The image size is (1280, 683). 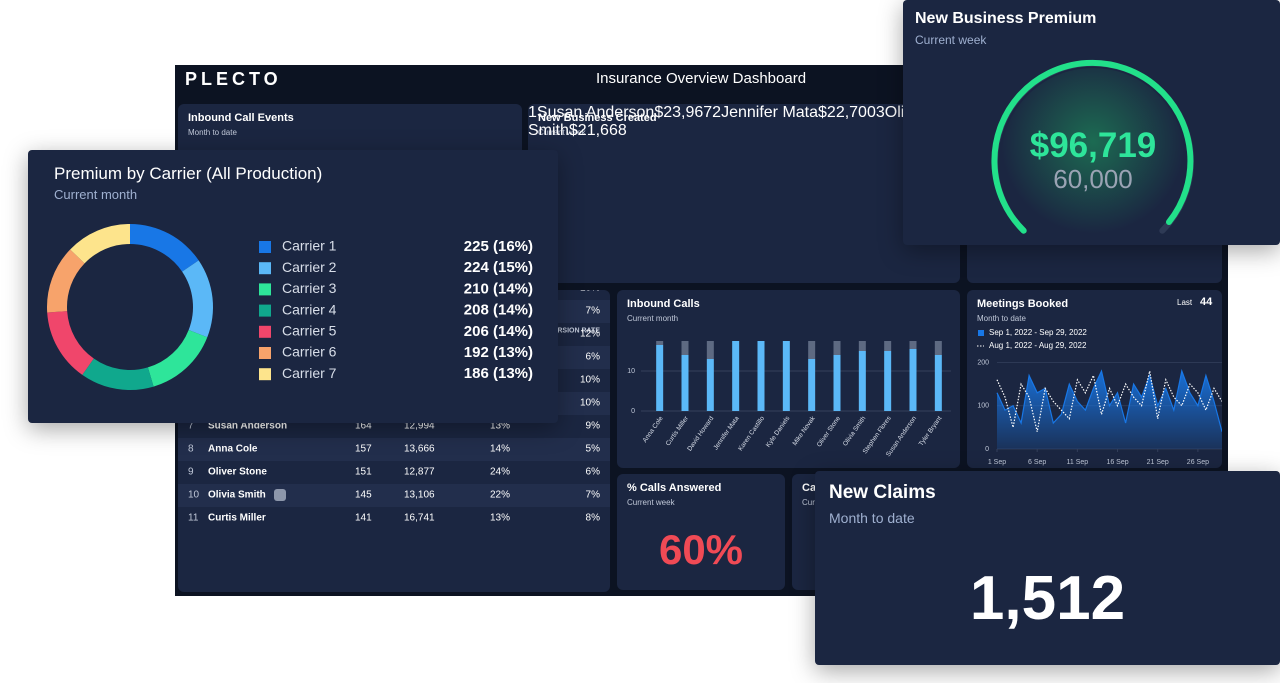 I want to click on table-cell: 151, so click(x=363, y=472).